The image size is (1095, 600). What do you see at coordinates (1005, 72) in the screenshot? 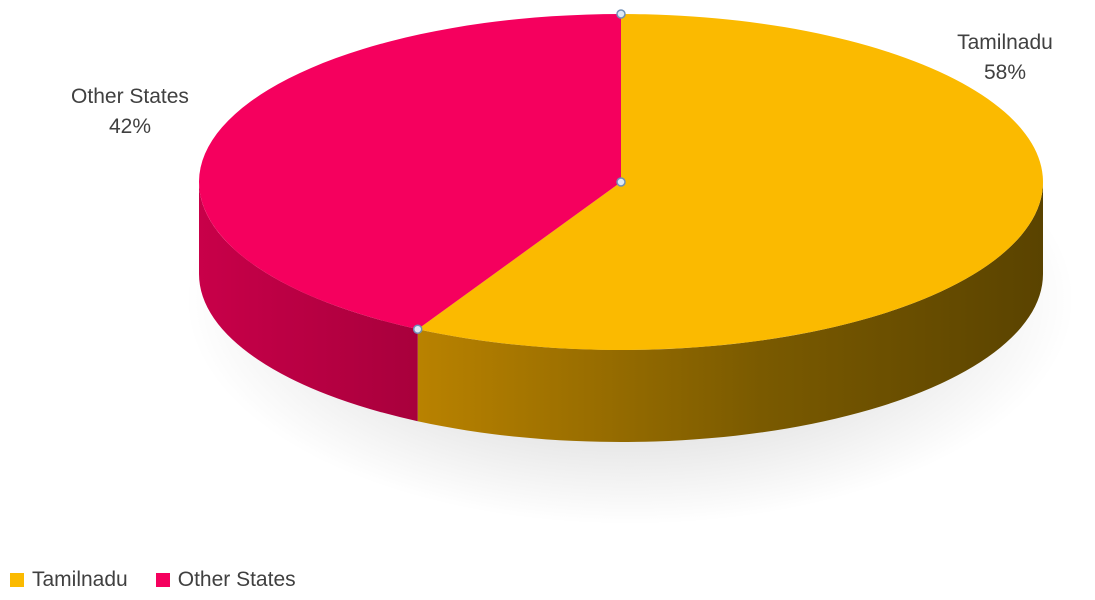
I see `data-label-tamilnadu-value: 58%` at bounding box center [1005, 72].